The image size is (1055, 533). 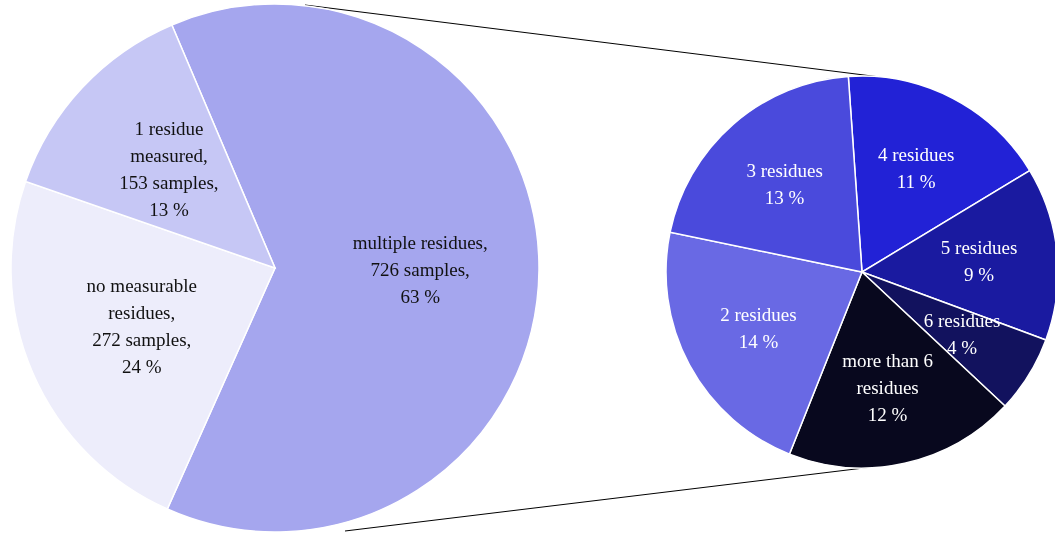 I want to click on data-label: 9 %, so click(x=979, y=274).